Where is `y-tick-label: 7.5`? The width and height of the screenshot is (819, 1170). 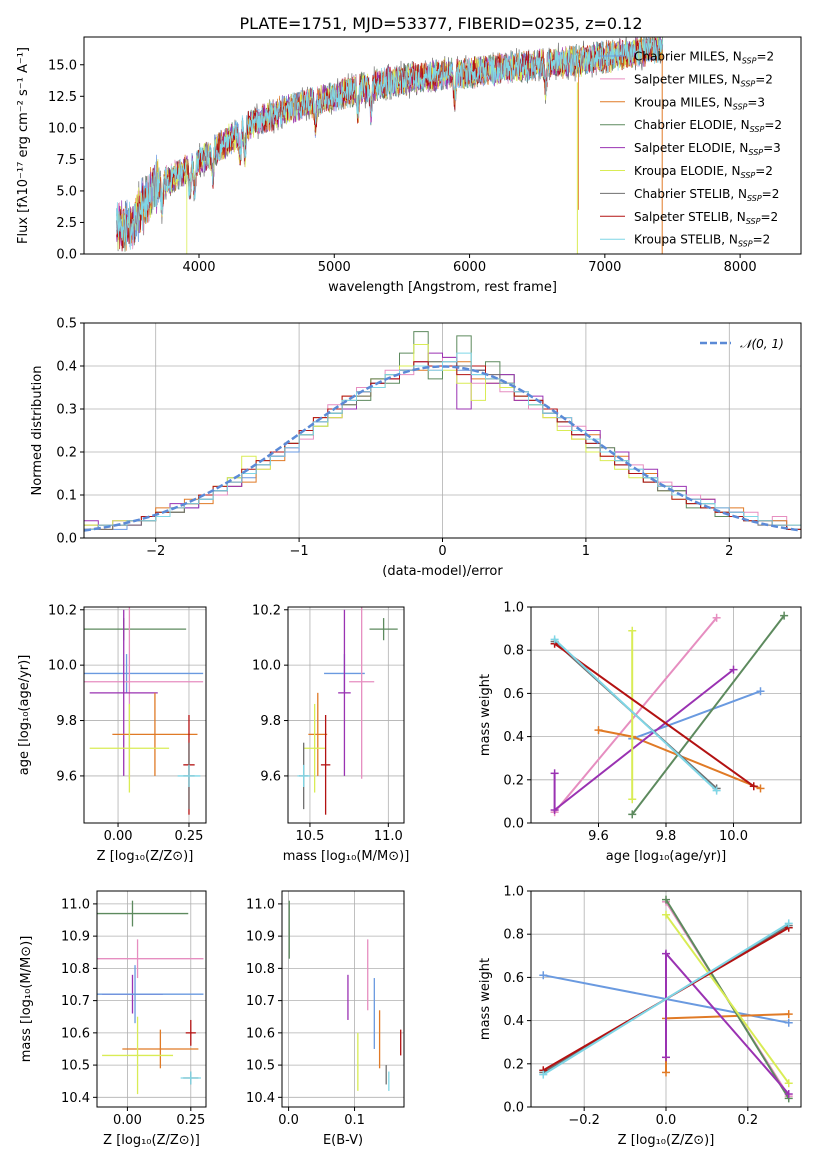
y-tick-label: 7.5 is located at coordinates (66, 160).